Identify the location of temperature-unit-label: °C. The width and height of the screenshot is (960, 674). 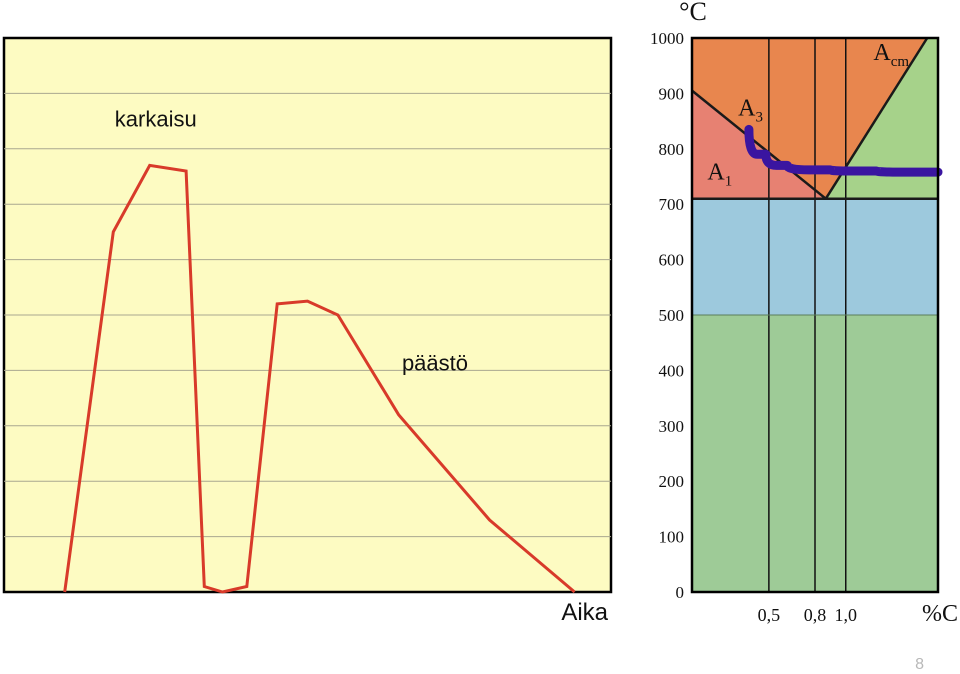
(693, 13).